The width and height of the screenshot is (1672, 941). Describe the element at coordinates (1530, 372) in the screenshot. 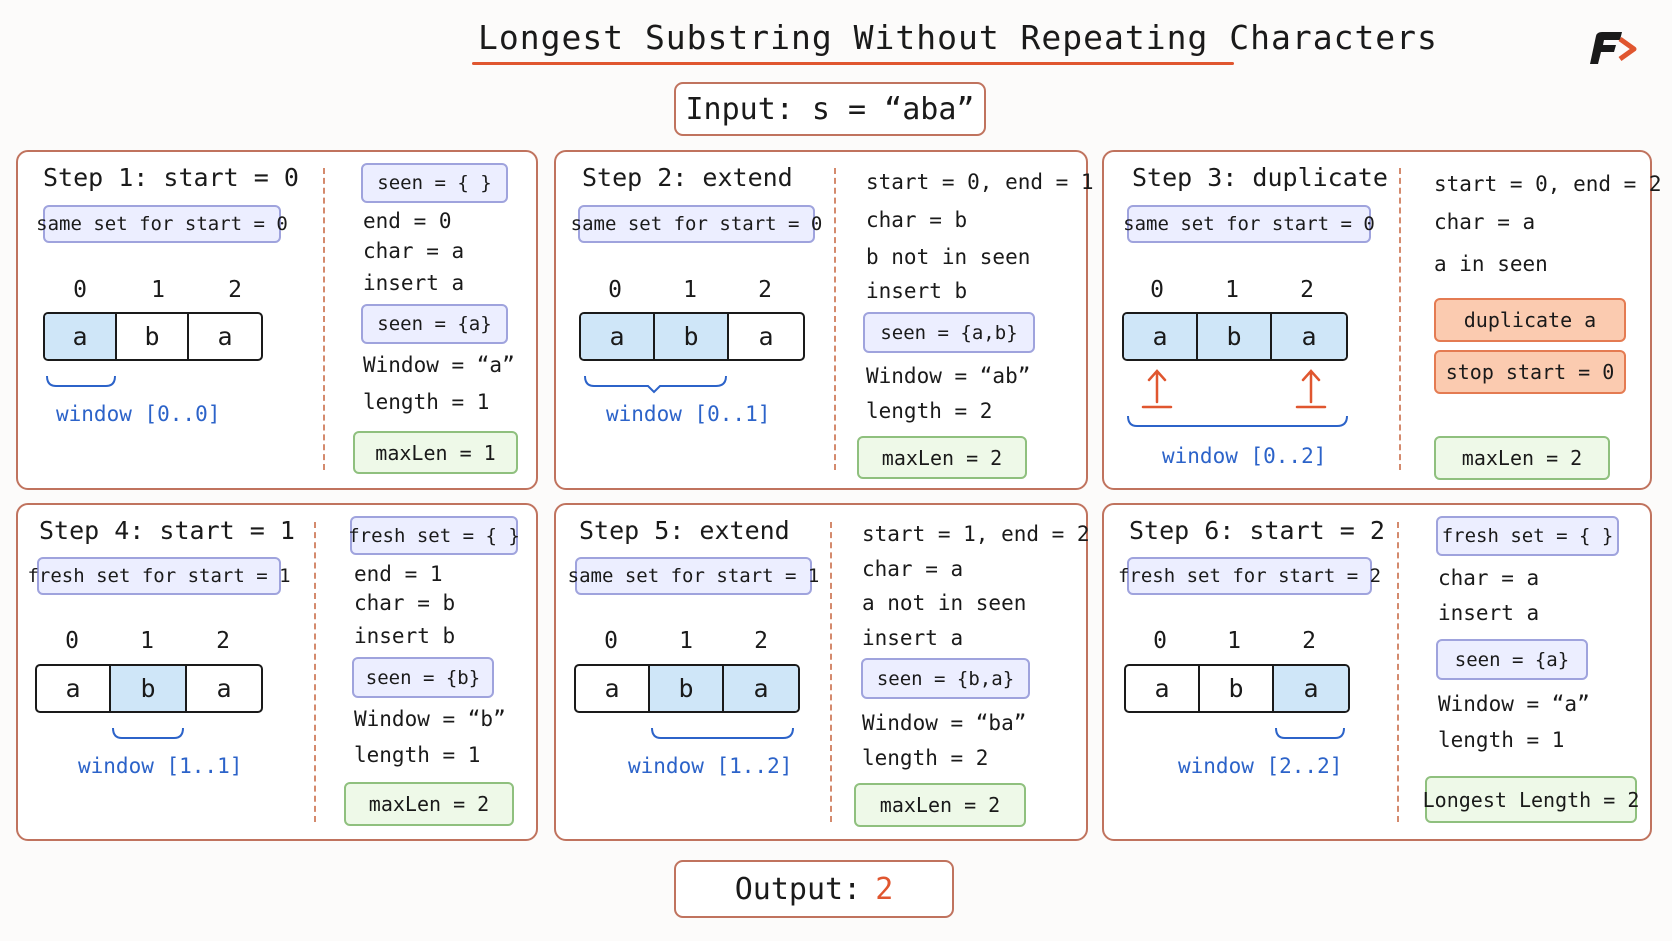

I see `step-3-stop-badge: stop start = 0` at that location.